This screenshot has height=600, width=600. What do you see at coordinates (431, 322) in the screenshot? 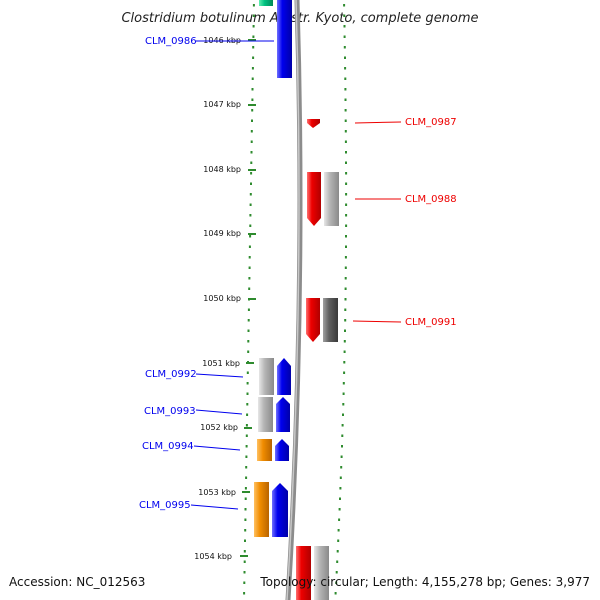
I see `gene-label-CLM_0991: CLM_0991` at bounding box center [431, 322].